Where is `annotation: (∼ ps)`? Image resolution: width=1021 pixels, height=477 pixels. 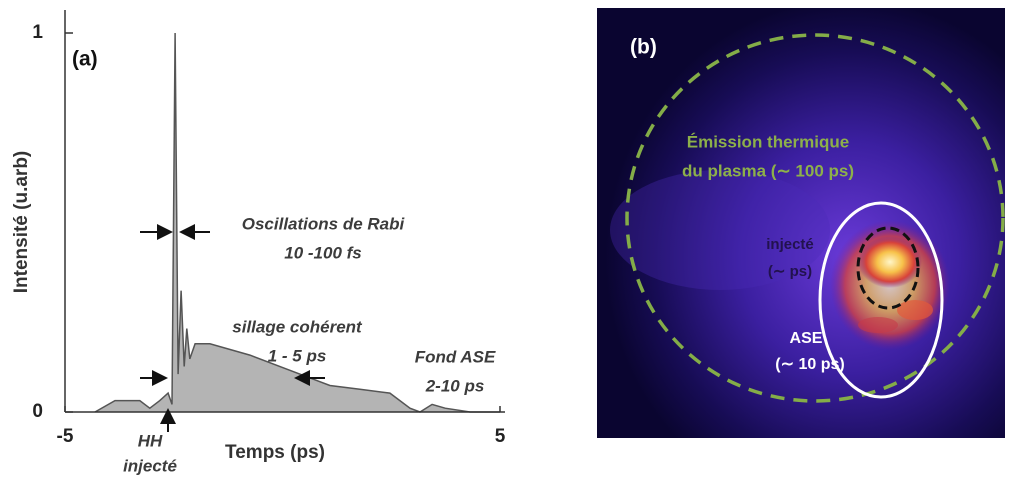
annotation: (∼ ps) is located at coordinates (790, 271).